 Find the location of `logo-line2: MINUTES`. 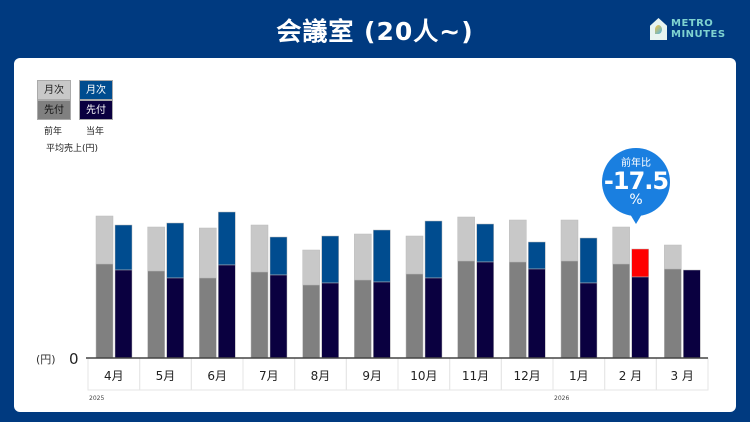

logo-line2: MINUTES is located at coordinates (698, 34).